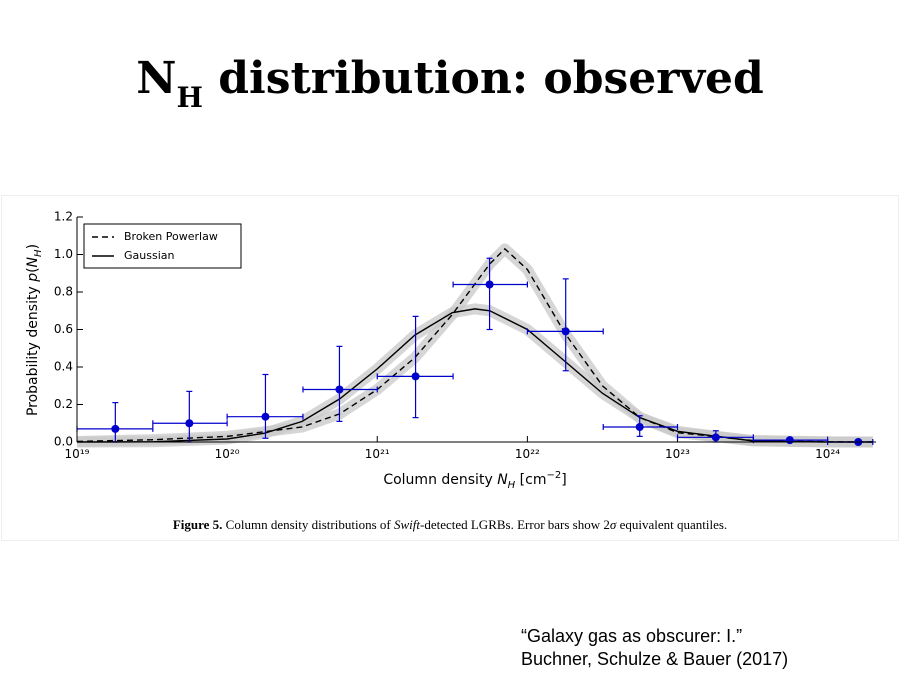  I want to click on x-label-sub: H, so click(512, 485).